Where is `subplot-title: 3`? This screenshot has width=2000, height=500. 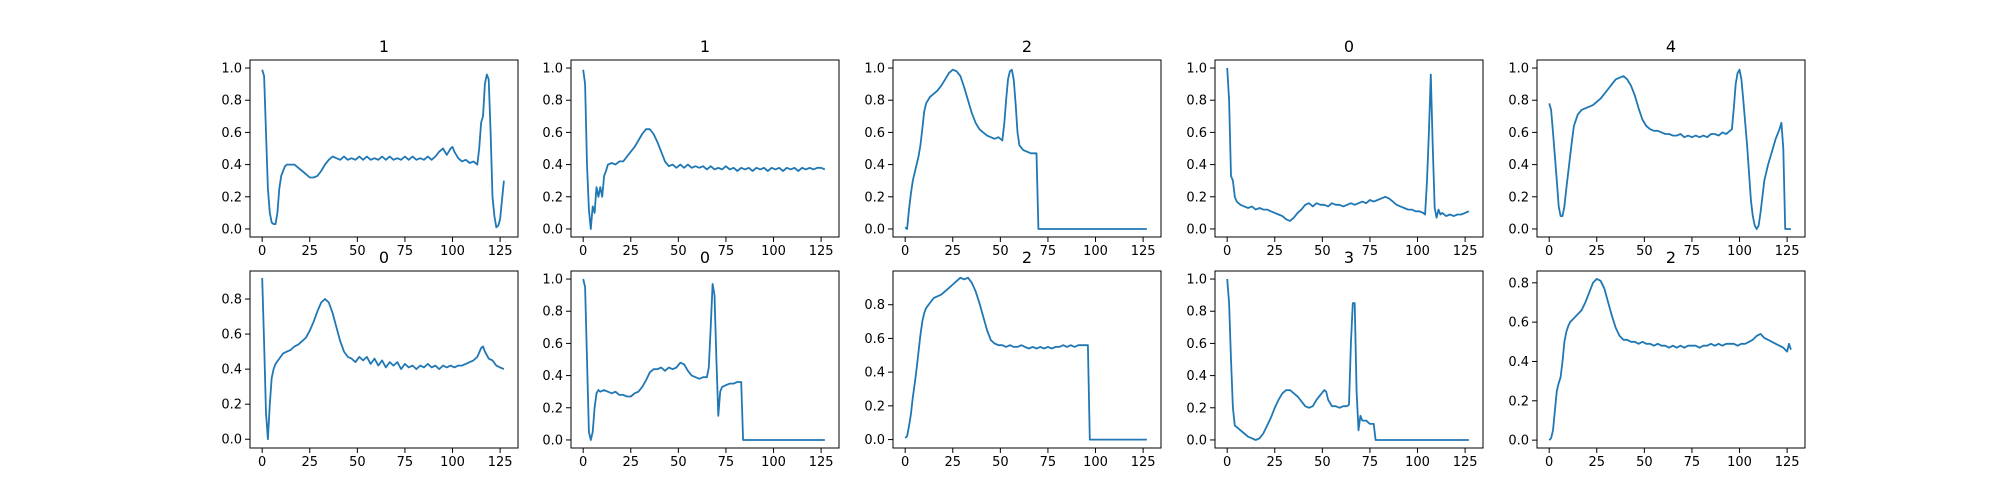 subplot-title: 3 is located at coordinates (1349, 257).